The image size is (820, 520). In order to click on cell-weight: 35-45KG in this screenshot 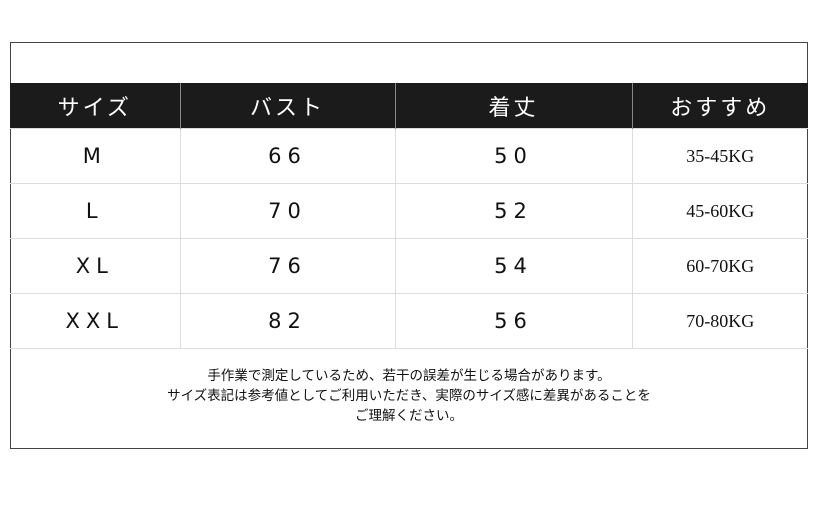, I will do `click(719, 156)`.